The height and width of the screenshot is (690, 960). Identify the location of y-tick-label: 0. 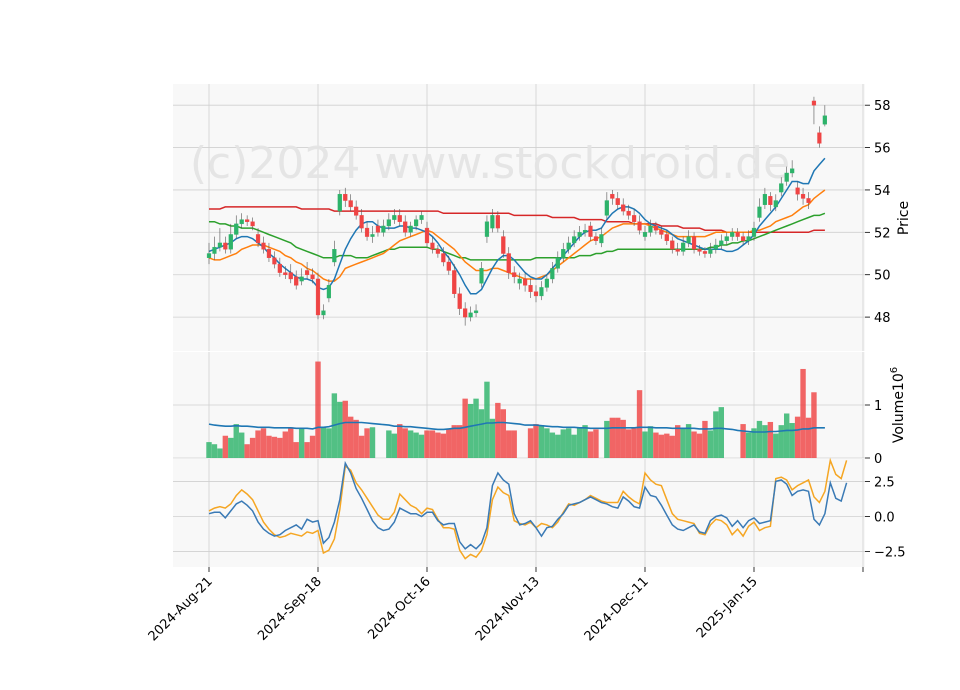
(878, 459).